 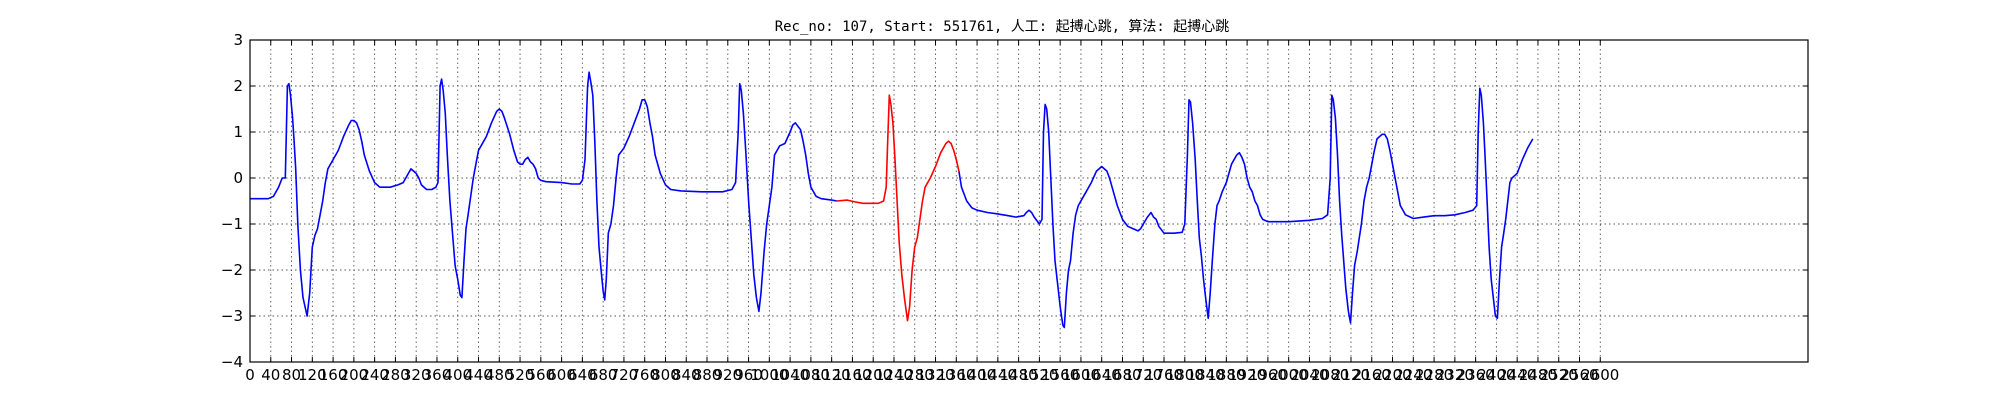 What do you see at coordinates (1081, 375) in the screenshot?
I see `x-tick-label: 1600` at bounding box center [1081, 375].